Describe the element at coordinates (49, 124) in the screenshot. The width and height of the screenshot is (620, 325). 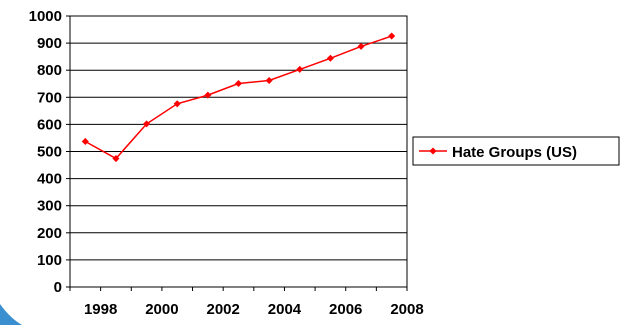
I see `y-tick-label: 600` at that location.